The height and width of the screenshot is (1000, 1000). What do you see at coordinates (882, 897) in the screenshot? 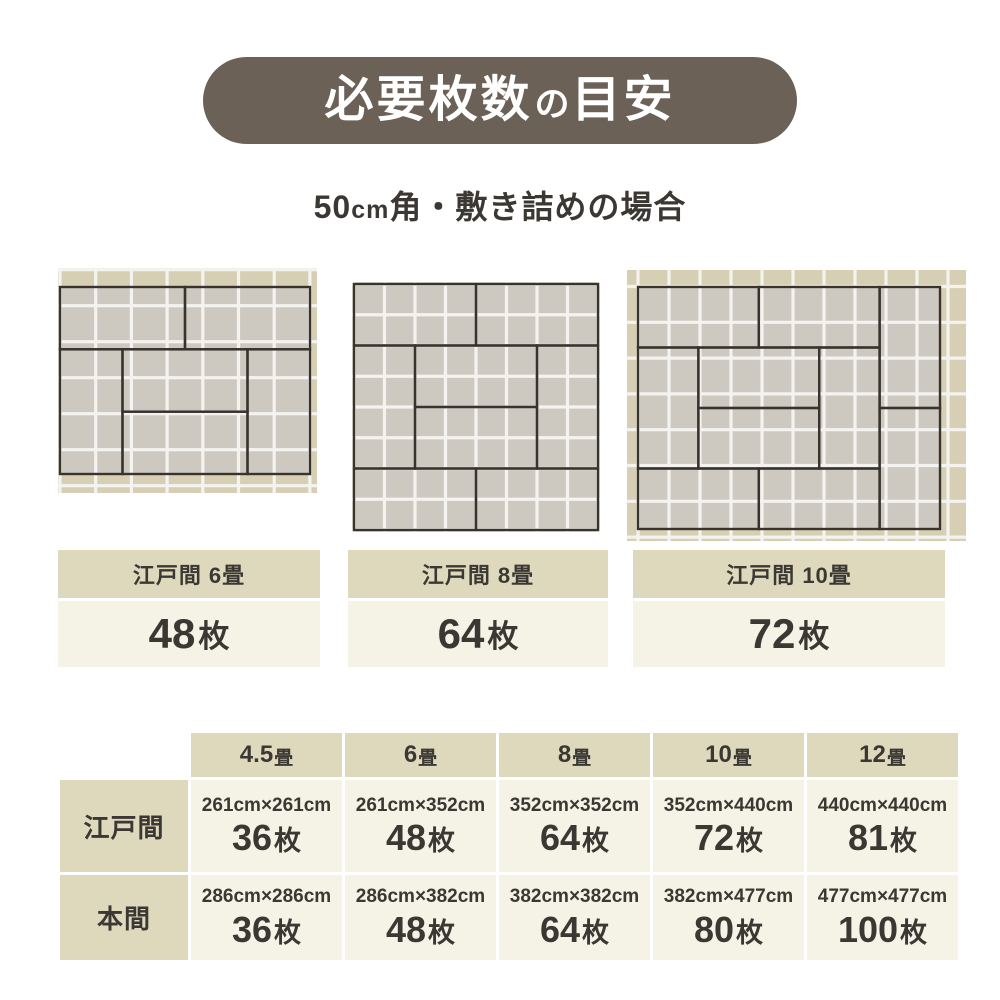
I see `cell-size: 477cm×477cm` at bounding box center [882, 897].